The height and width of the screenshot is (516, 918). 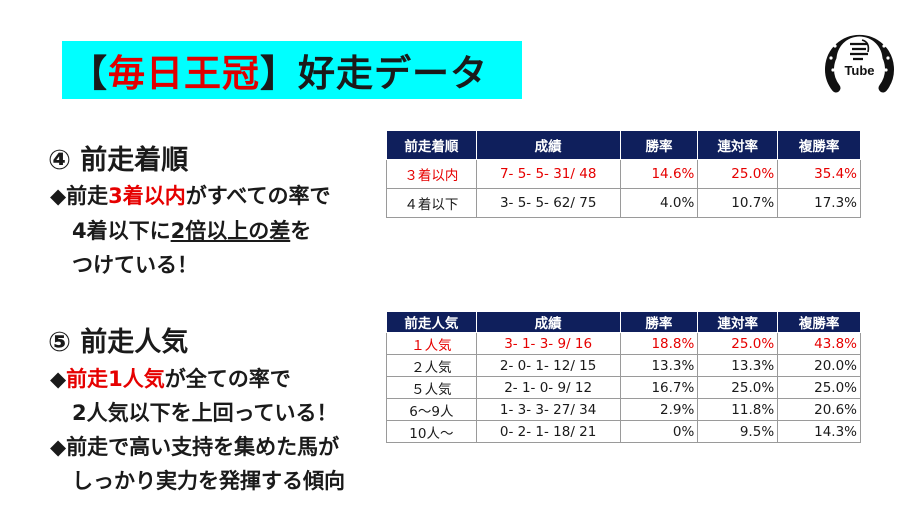 What do you see at coordinates (118, 342) in the screenshot?
I see `section5-heading: ⑤ 前走人気` at bounding box center [118, 342].